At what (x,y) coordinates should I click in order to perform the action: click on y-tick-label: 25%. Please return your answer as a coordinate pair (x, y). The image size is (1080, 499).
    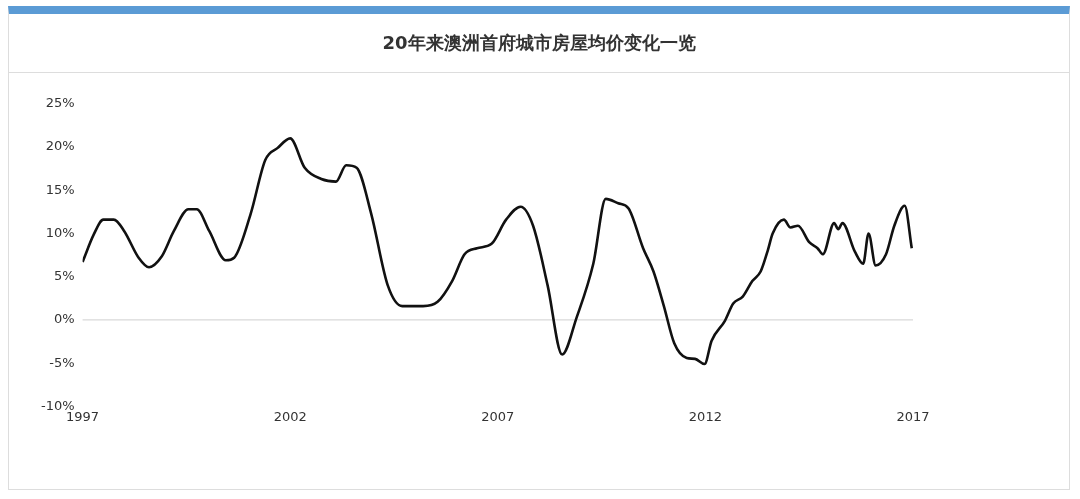
    Looking at the image, I should click on (60, 103).